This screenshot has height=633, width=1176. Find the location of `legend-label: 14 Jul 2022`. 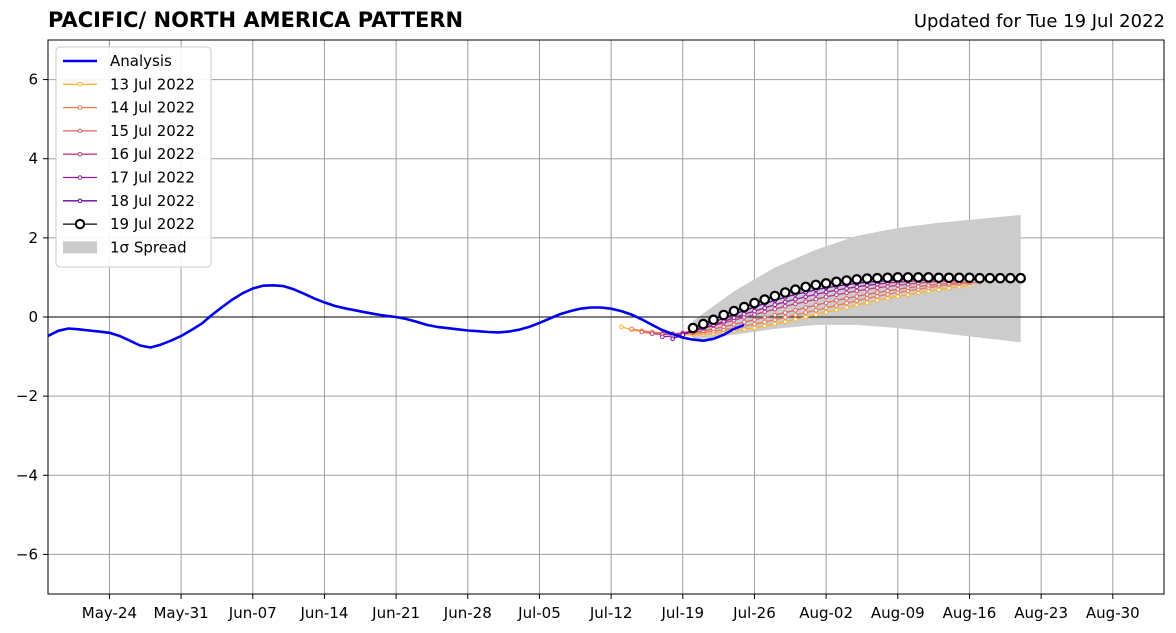

legend-label: 14 Jul 2022 is located at coordinates (152, 108).